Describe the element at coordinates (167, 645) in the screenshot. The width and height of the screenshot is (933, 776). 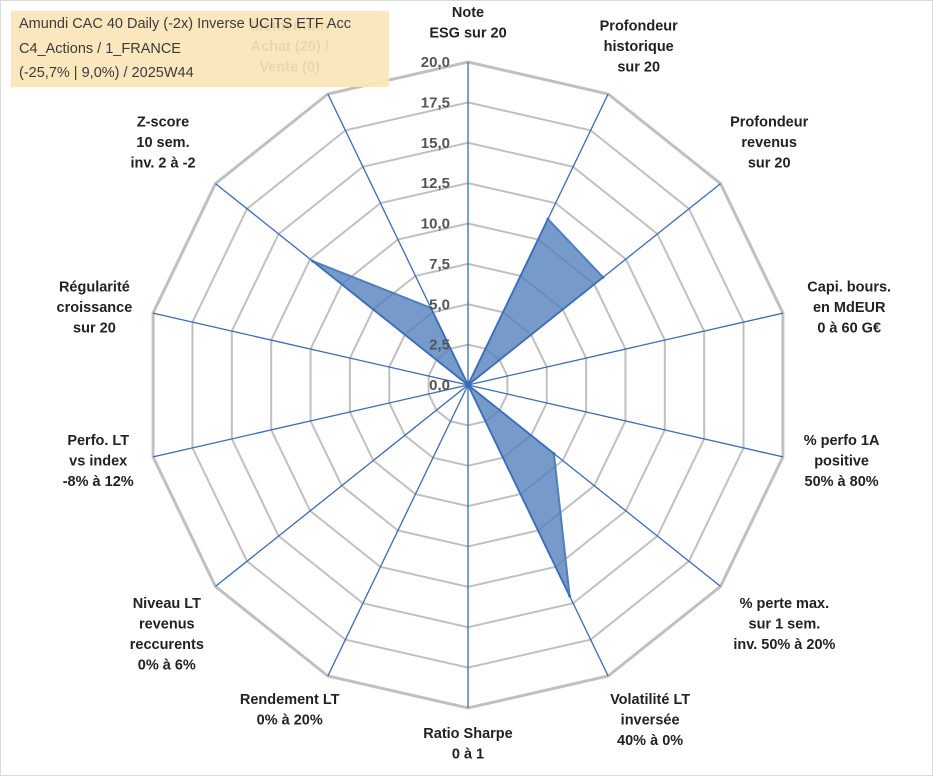
I see `category-label-line: reccurents` at that location.